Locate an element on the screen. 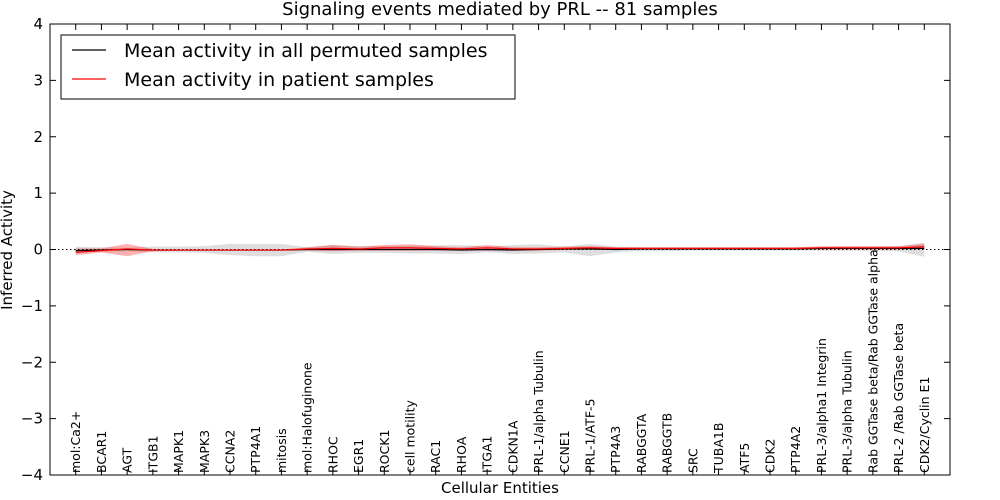  x-tick-label: PRL-1/alpha Tubulin is located at coordinates (538, 411).